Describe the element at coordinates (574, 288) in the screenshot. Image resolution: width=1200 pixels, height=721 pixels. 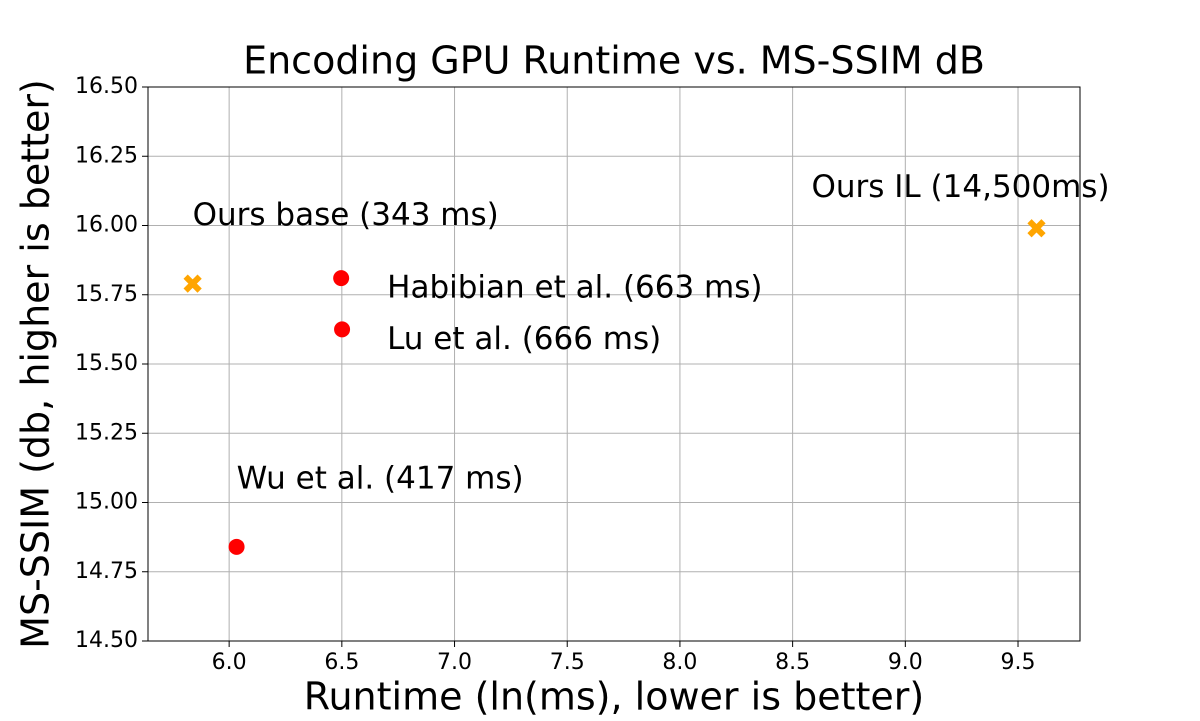
I see `point-label: Habibian et al. (663 ms)` at that location.